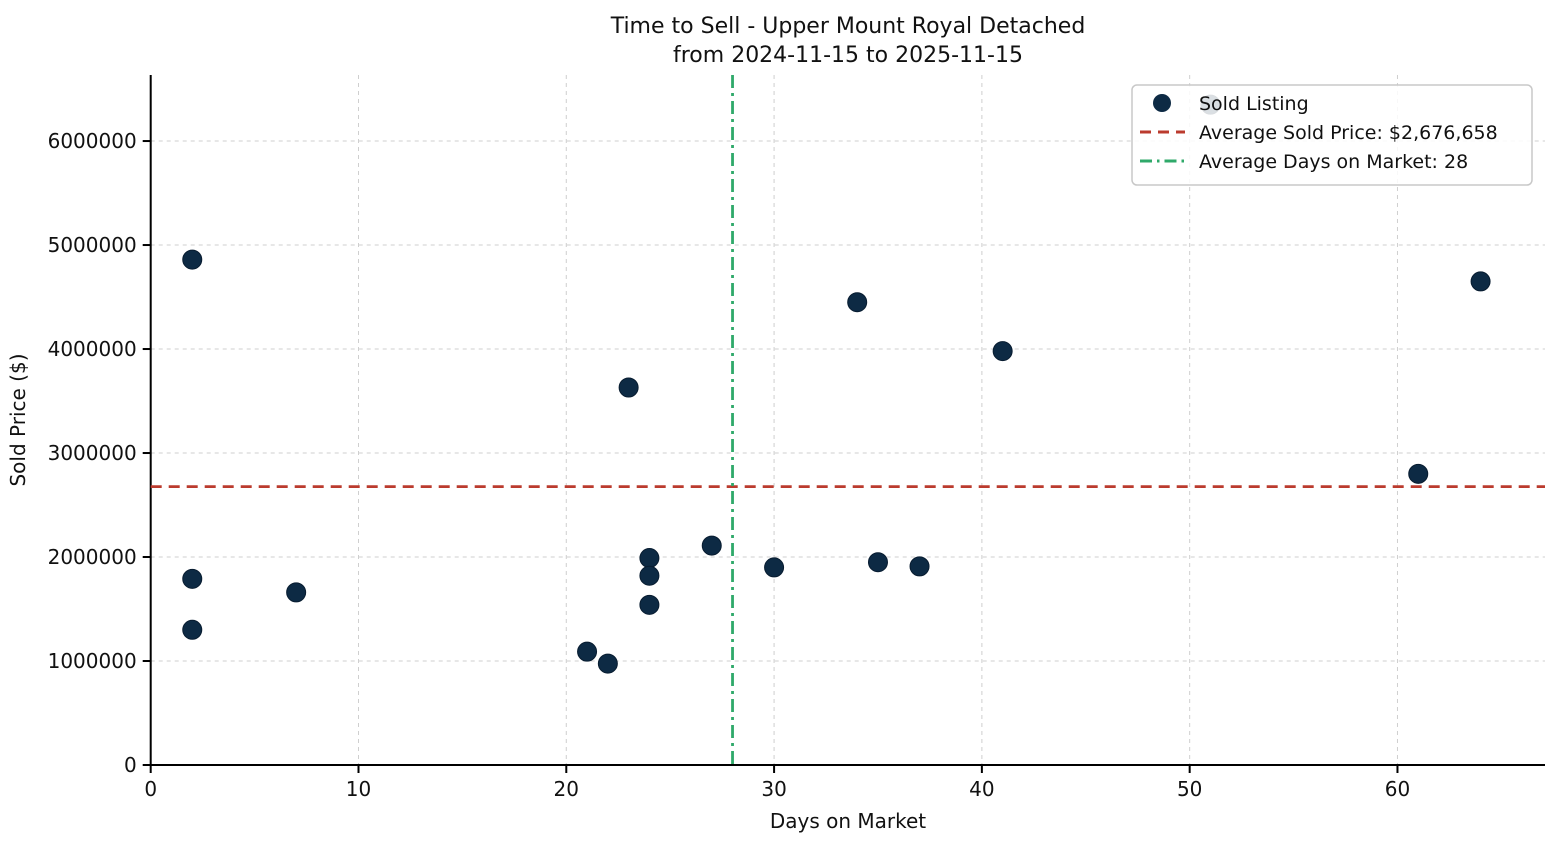  What do you see at coordinates (848, 821) in the screenshot?
I see `x-axis-label: Days on Market` at bounding box center [848, 821].